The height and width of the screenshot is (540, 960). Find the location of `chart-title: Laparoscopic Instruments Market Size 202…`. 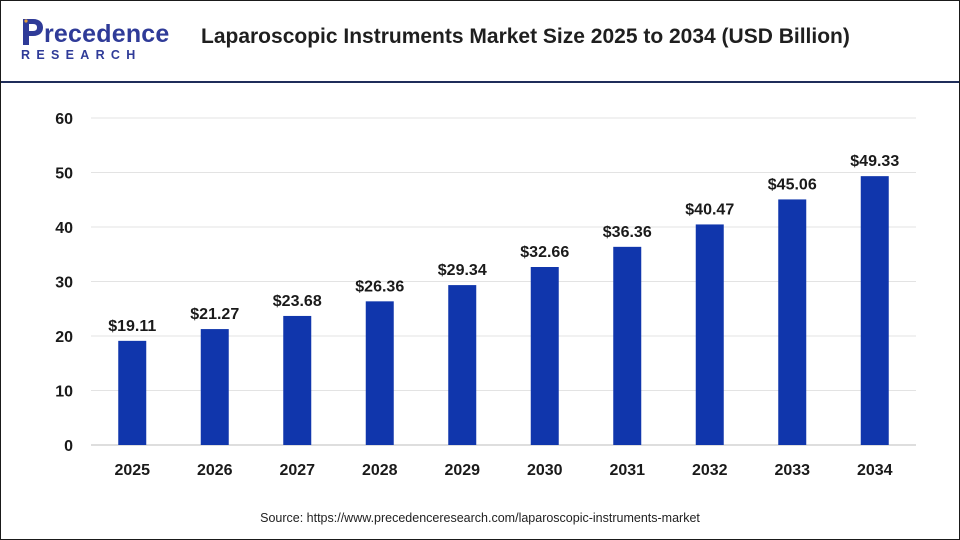

chart-title: Laparoscopic Instruments Market Size 202… is located at coordinates (525, 36).